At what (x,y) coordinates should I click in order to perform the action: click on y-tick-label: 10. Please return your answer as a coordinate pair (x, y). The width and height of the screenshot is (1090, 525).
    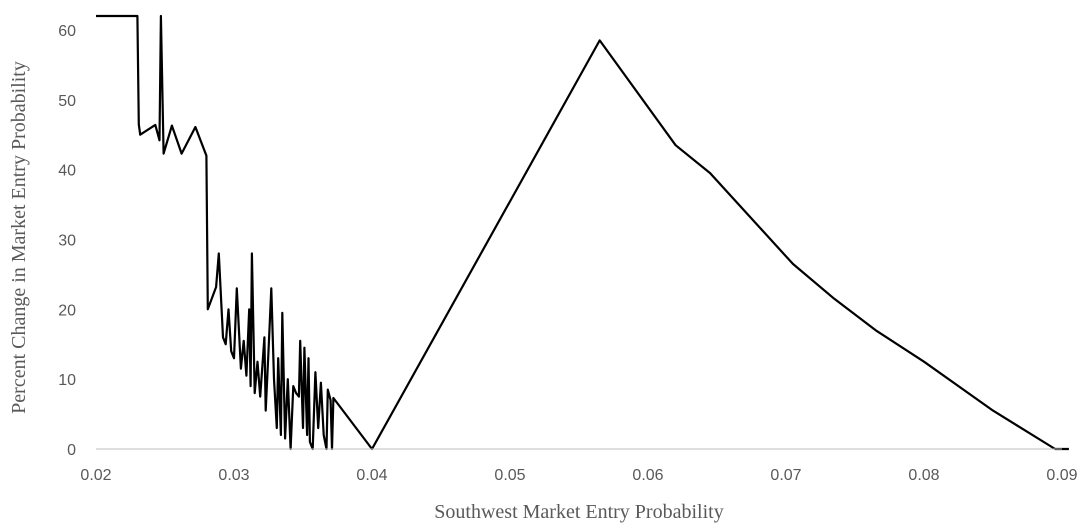
    Looking at the image, I should click on (67, 380).